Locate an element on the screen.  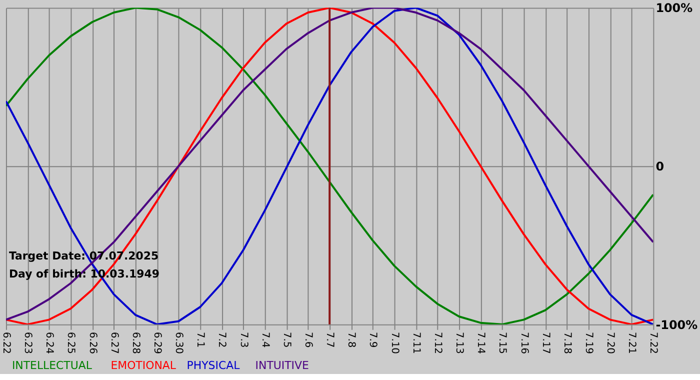
x-tick-label: 6.22 is located at coordinates (6, 343).